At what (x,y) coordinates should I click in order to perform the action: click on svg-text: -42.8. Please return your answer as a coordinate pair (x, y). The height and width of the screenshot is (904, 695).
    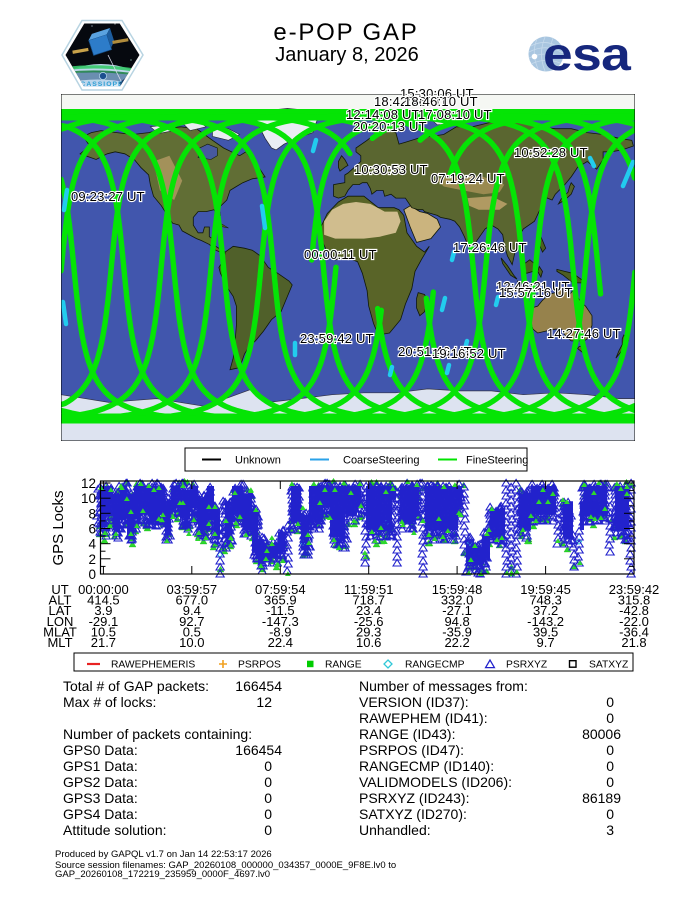
    Looking at the image, I should click on (634, 610).